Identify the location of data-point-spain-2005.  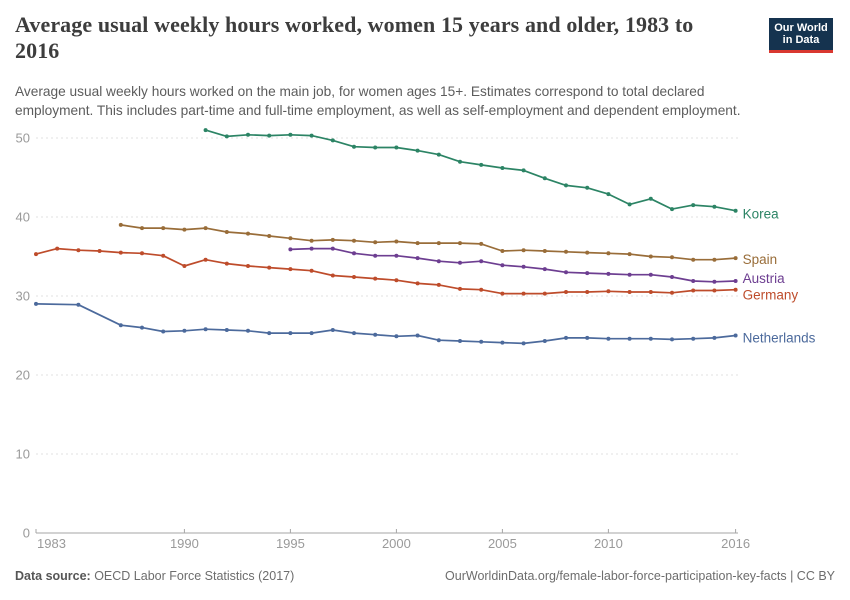
(502, 251).